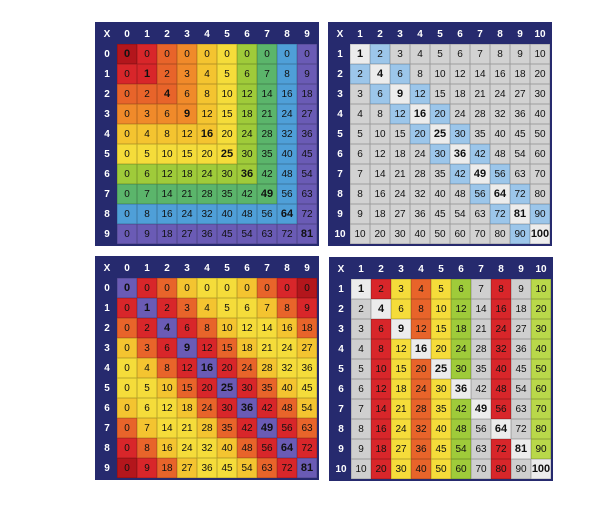 The height and width of the screenshot is (509, 609). Describe the element at coordinates (340, 194) in the screenshot. I see `header-cell: 8` at that location.